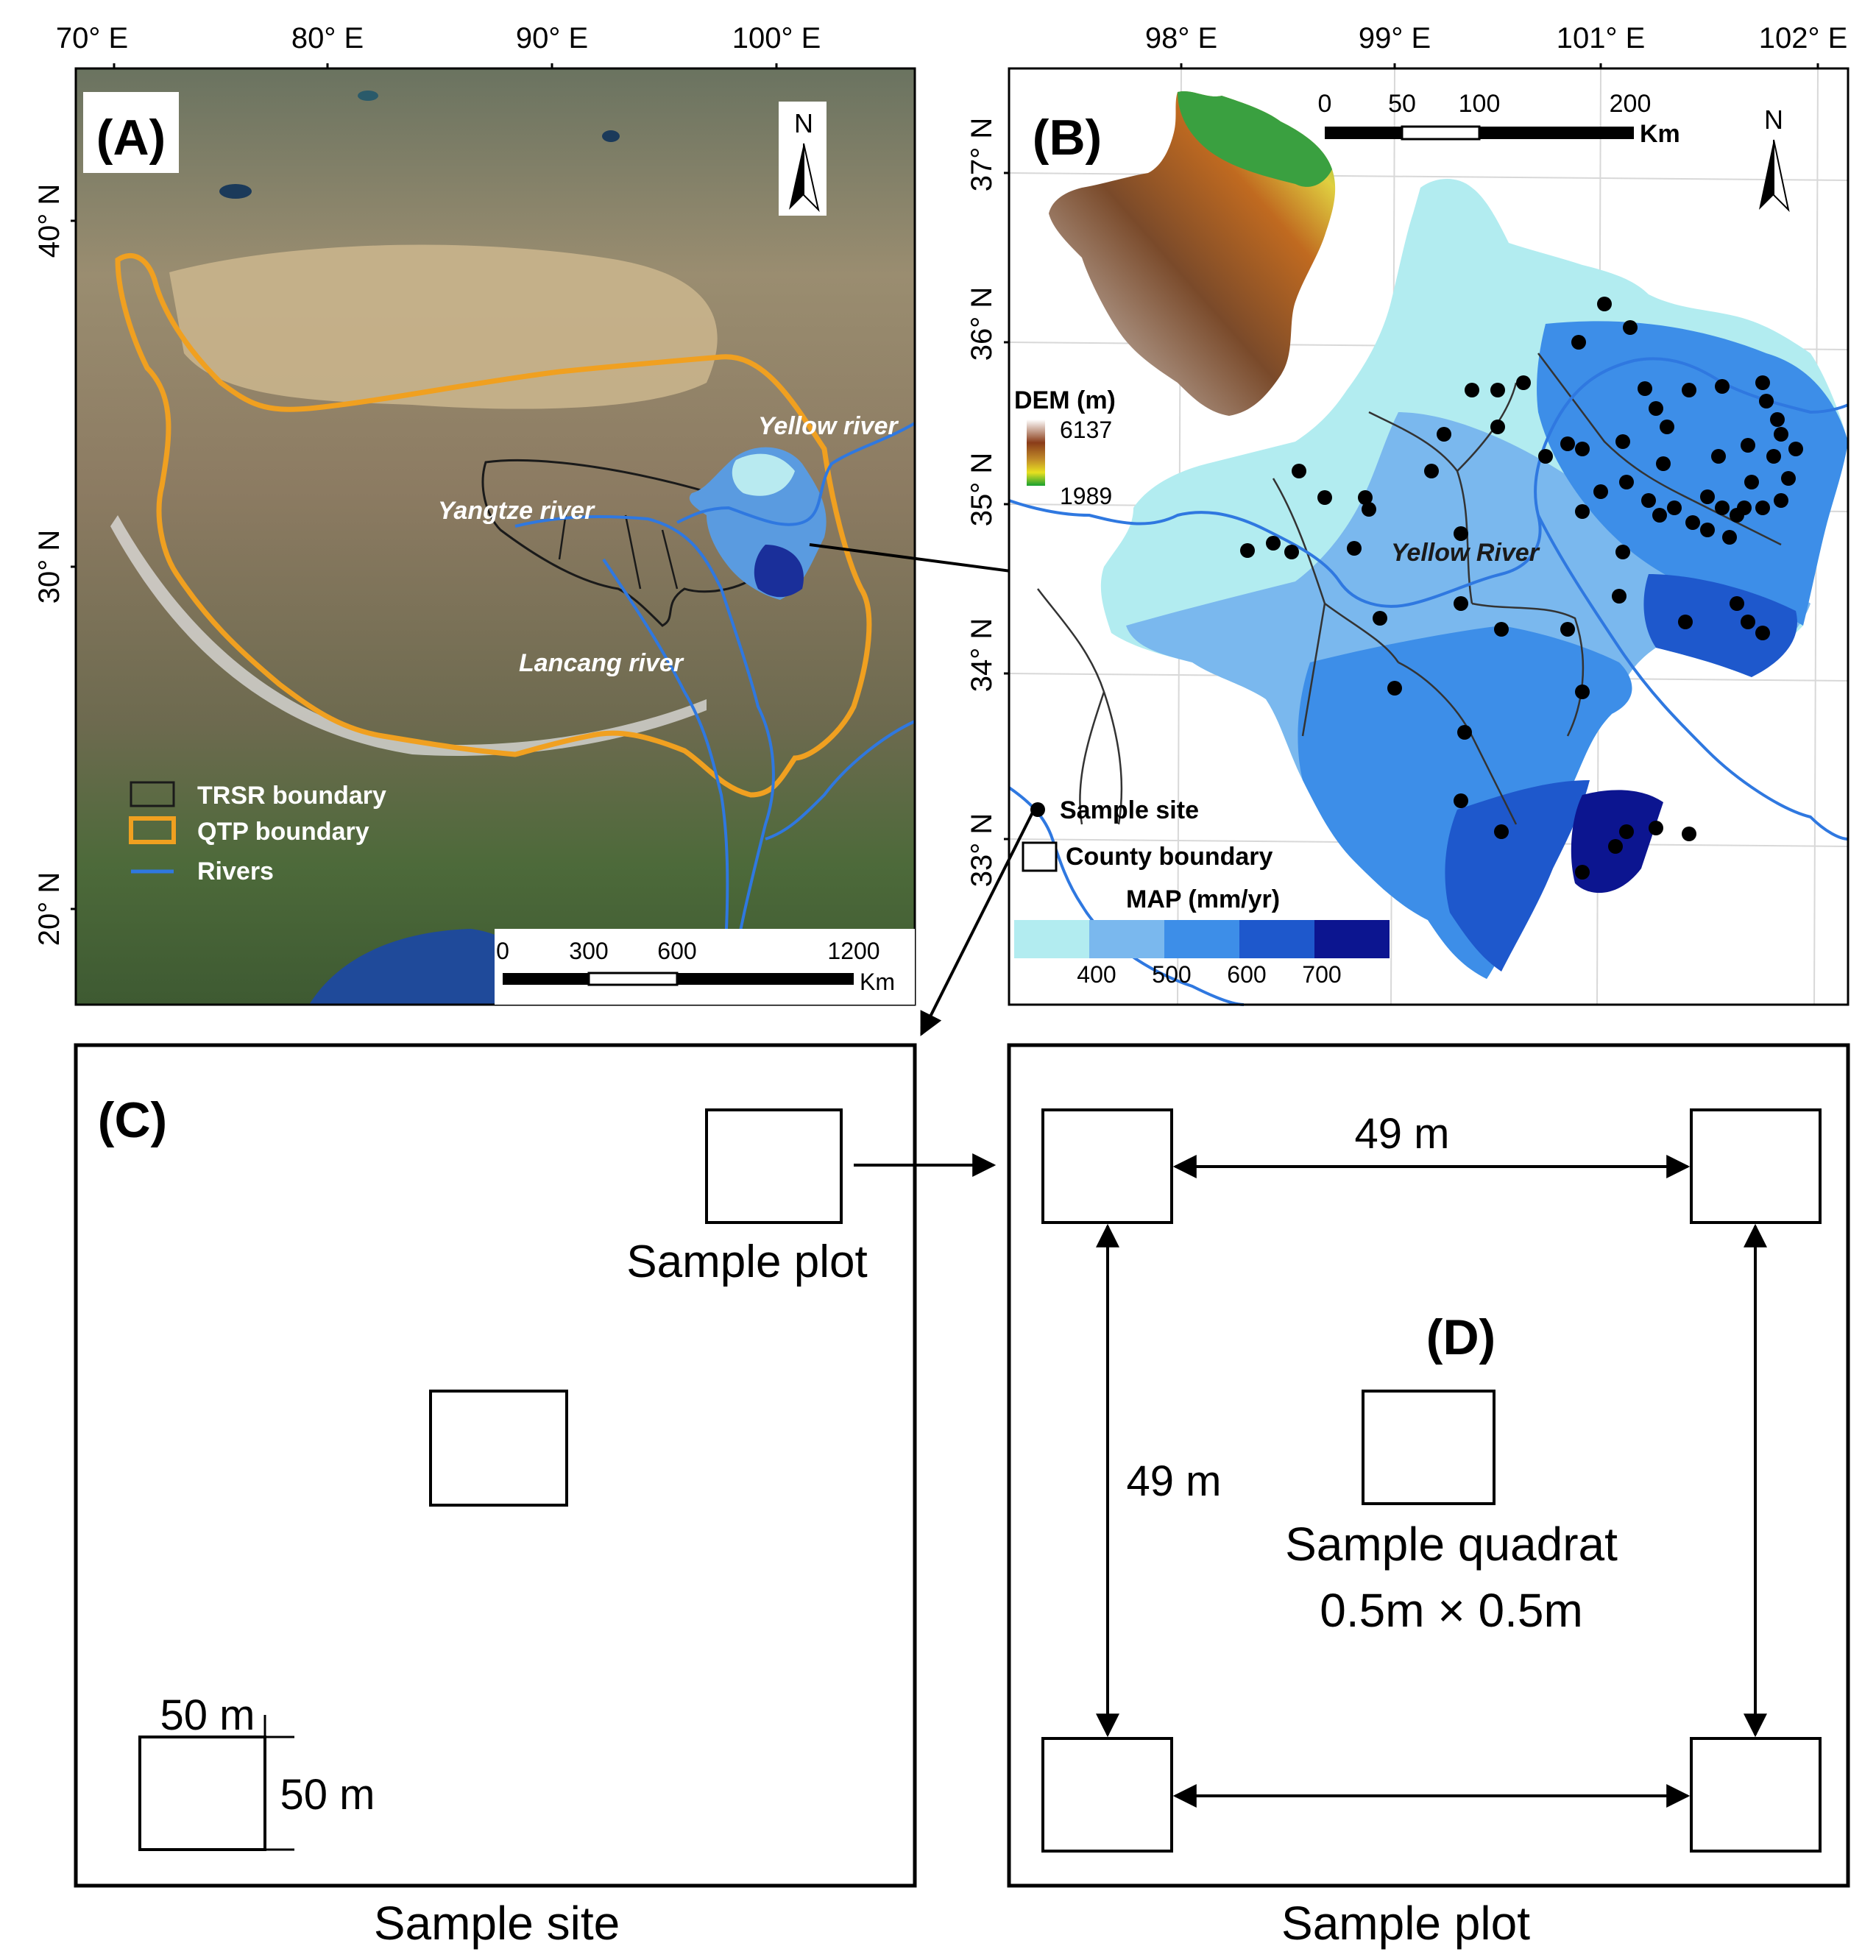 The image size is (1876, 1960). What do you see at coordinates (283, 832) in the screenshot?
I see `legend-label-qtp: QTP boundary` at bounding box center [283, 832].